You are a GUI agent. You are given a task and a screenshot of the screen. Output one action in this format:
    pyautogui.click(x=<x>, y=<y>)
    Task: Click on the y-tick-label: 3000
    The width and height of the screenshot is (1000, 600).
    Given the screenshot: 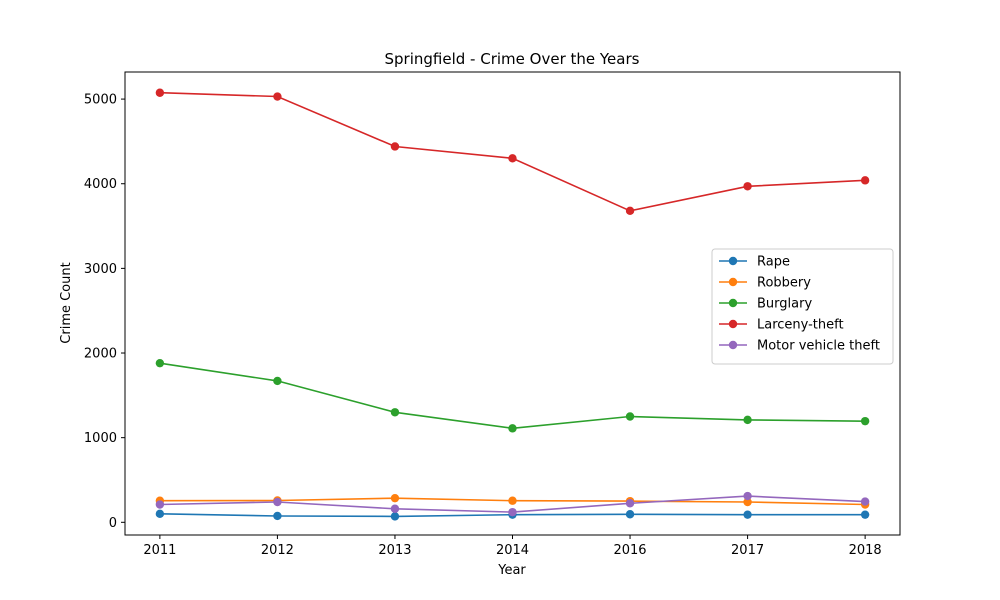 What is the action you would take?
    pyautogui.click(x=100, y=269)
    